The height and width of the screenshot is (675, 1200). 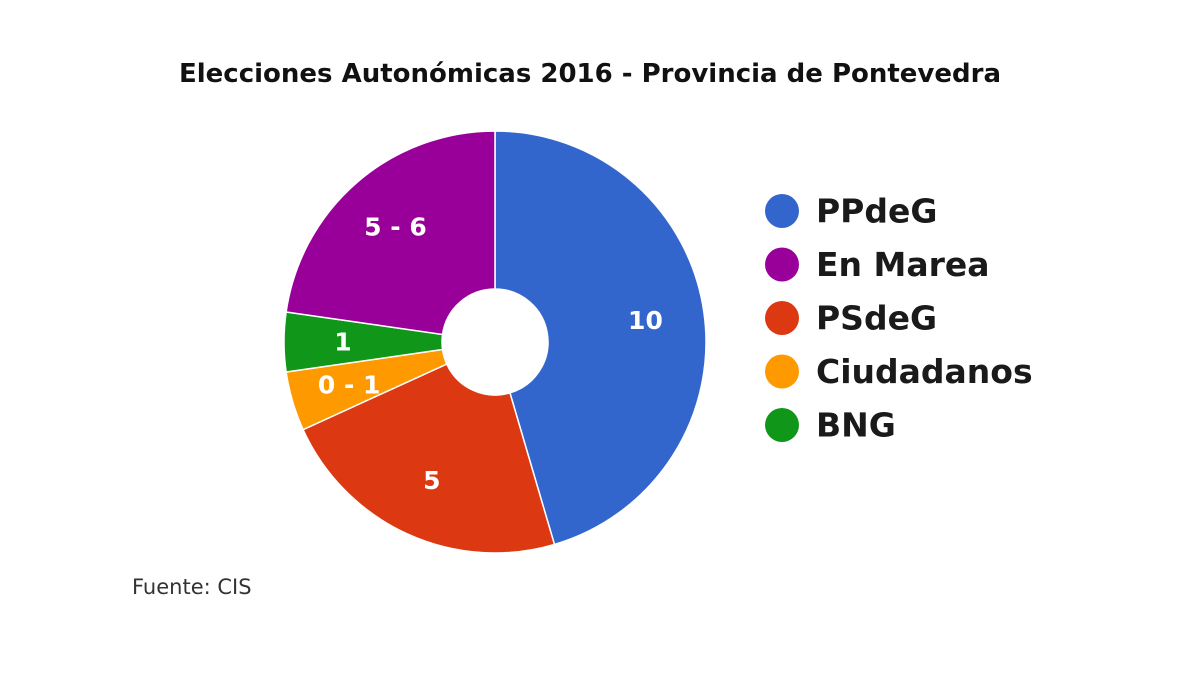 What do you see at coordinates (429, 458) in the screenshot?
I see `pie-slice-psdeg` at bounding box center [429, 458].